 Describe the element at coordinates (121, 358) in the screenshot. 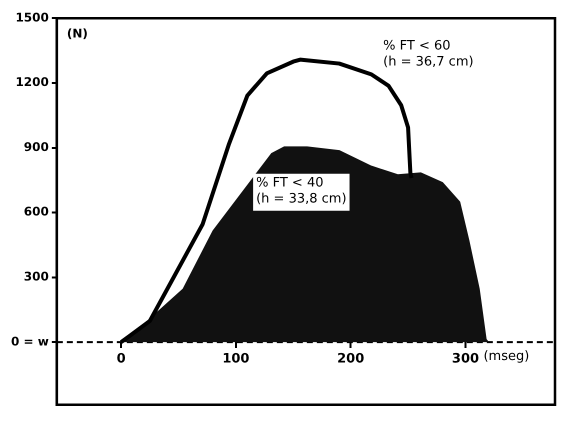

I see `x-tick-label: 0` at that location.